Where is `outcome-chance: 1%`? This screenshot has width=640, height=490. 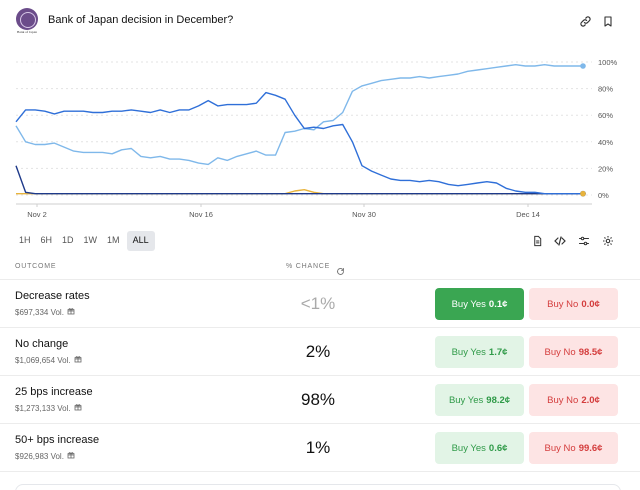 outcome-chance: 1% is located at coordinates (318, 447).